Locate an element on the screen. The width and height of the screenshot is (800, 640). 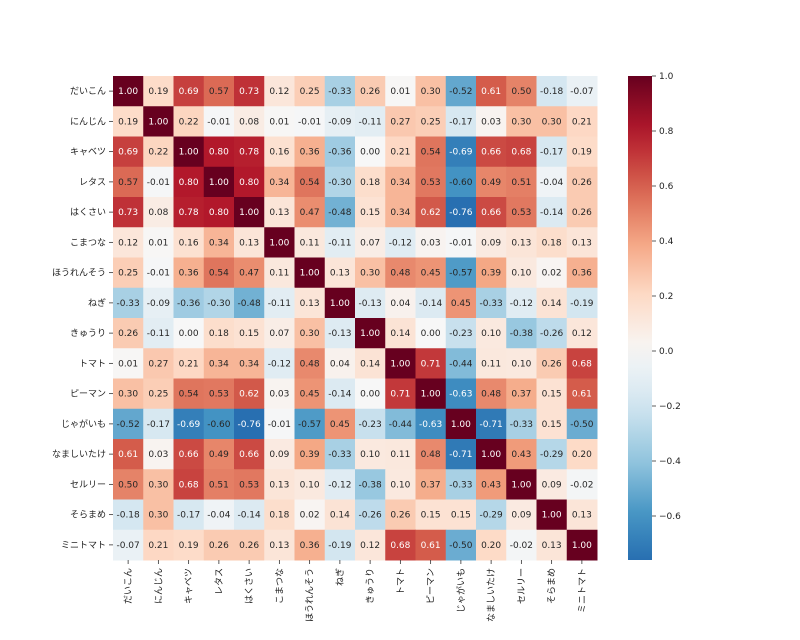
cell-value-label: -0.69 is located at coordinates (461, 153).